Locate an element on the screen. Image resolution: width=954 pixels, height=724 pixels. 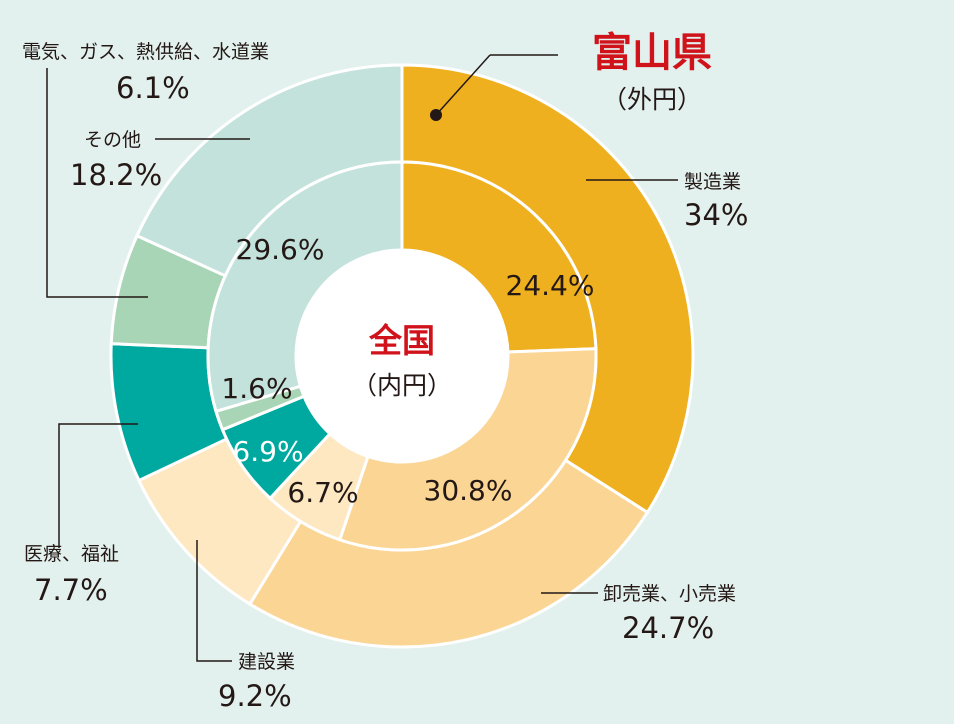
outer-name-other: その他 is located at coordinates (112, 140).